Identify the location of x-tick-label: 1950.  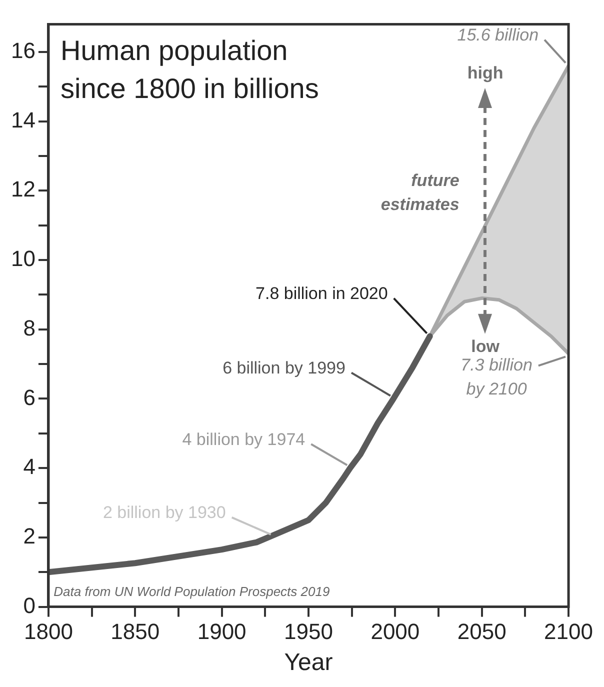
(308, 631).